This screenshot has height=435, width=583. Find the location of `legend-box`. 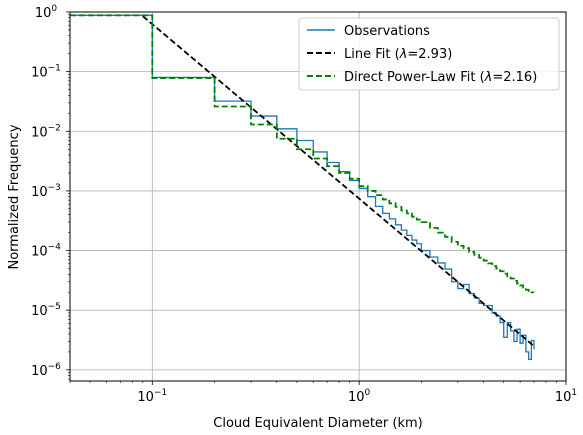

legend-box is located at coordinates (429, 54).